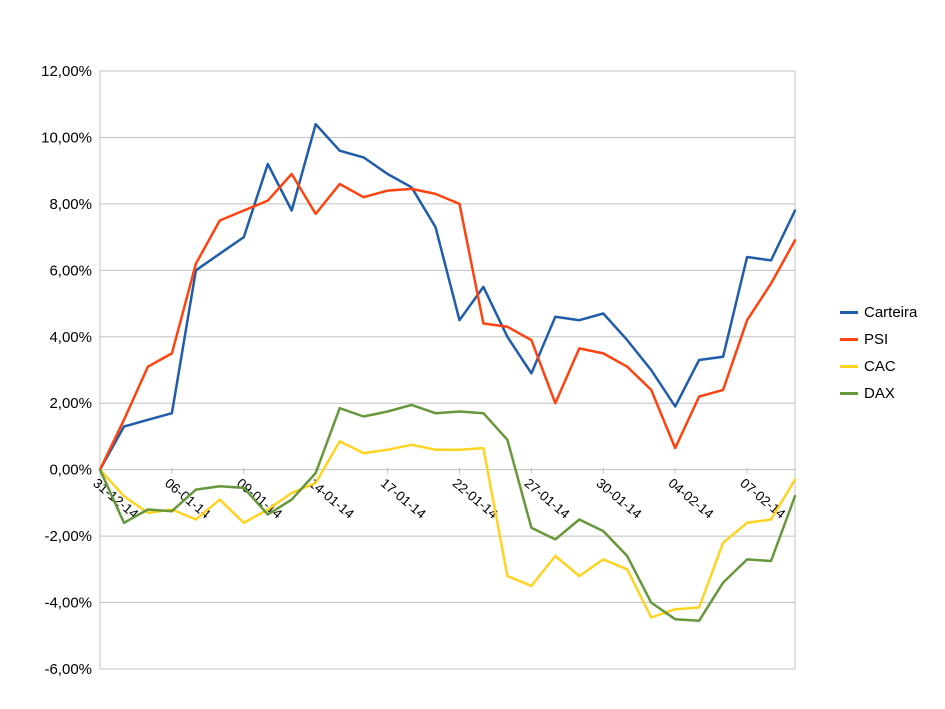 The height and width of the screenshot is (709, 945). I want to click on svg-text: 8,00%, so click(70, 204).